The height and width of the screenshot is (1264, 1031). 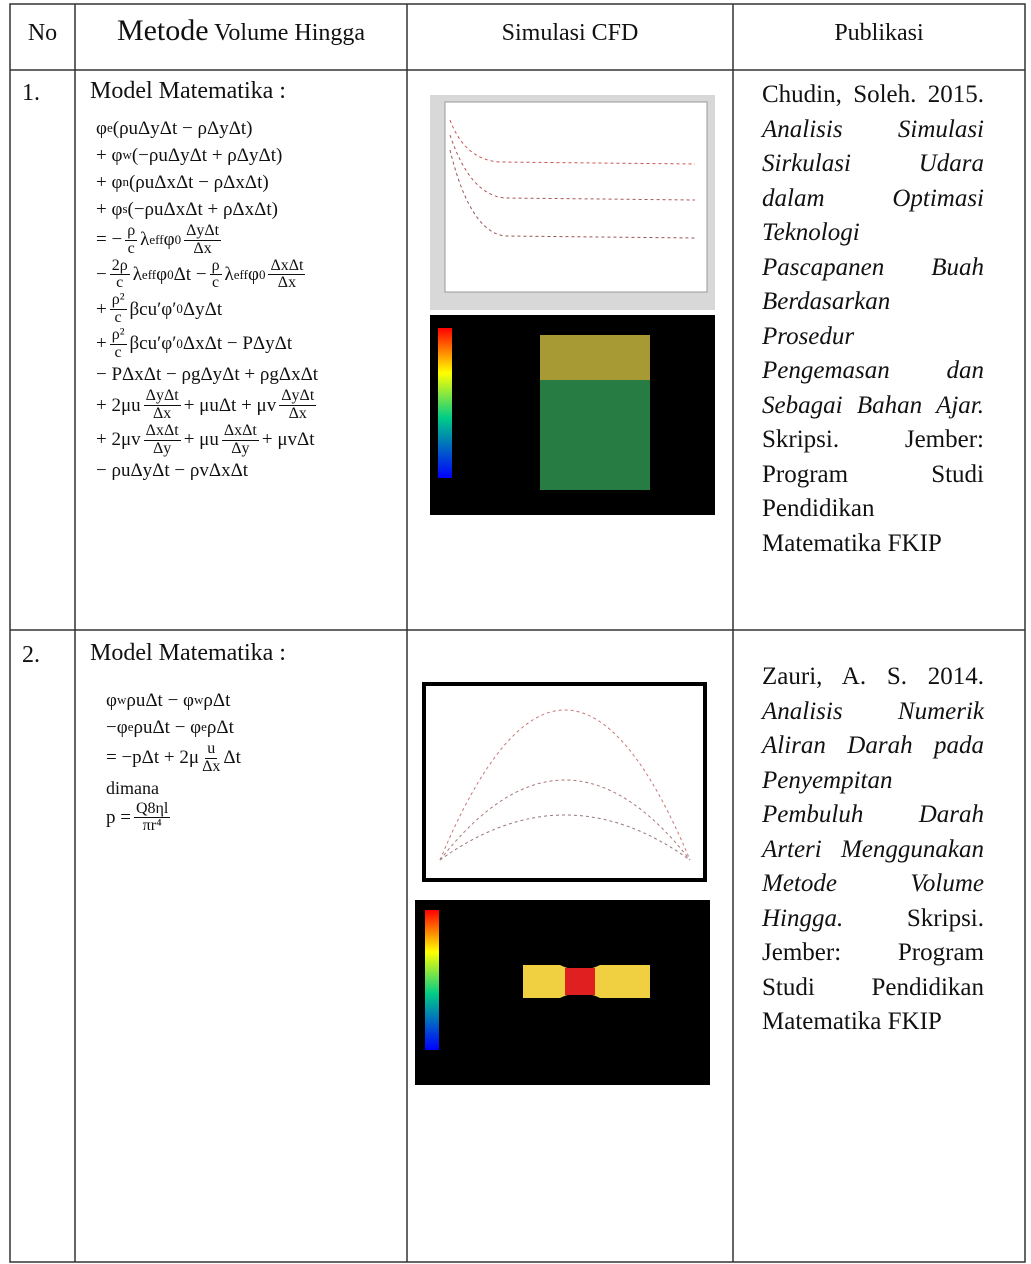 I want to click on equation-line: − ρuΔyΔt − ρvΔxΔt, so click(x=248, y=471).